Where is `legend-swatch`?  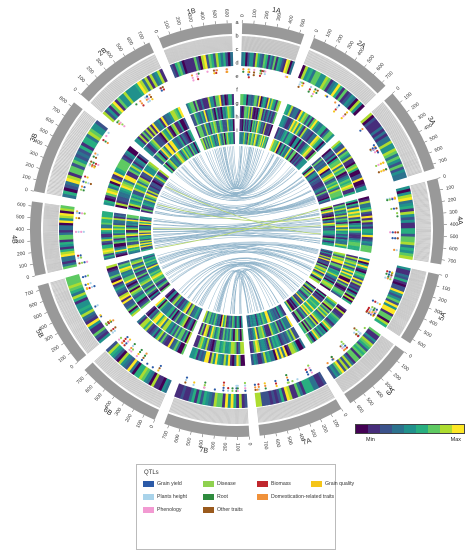 legend-swatch is located at coordinates (208, 484).